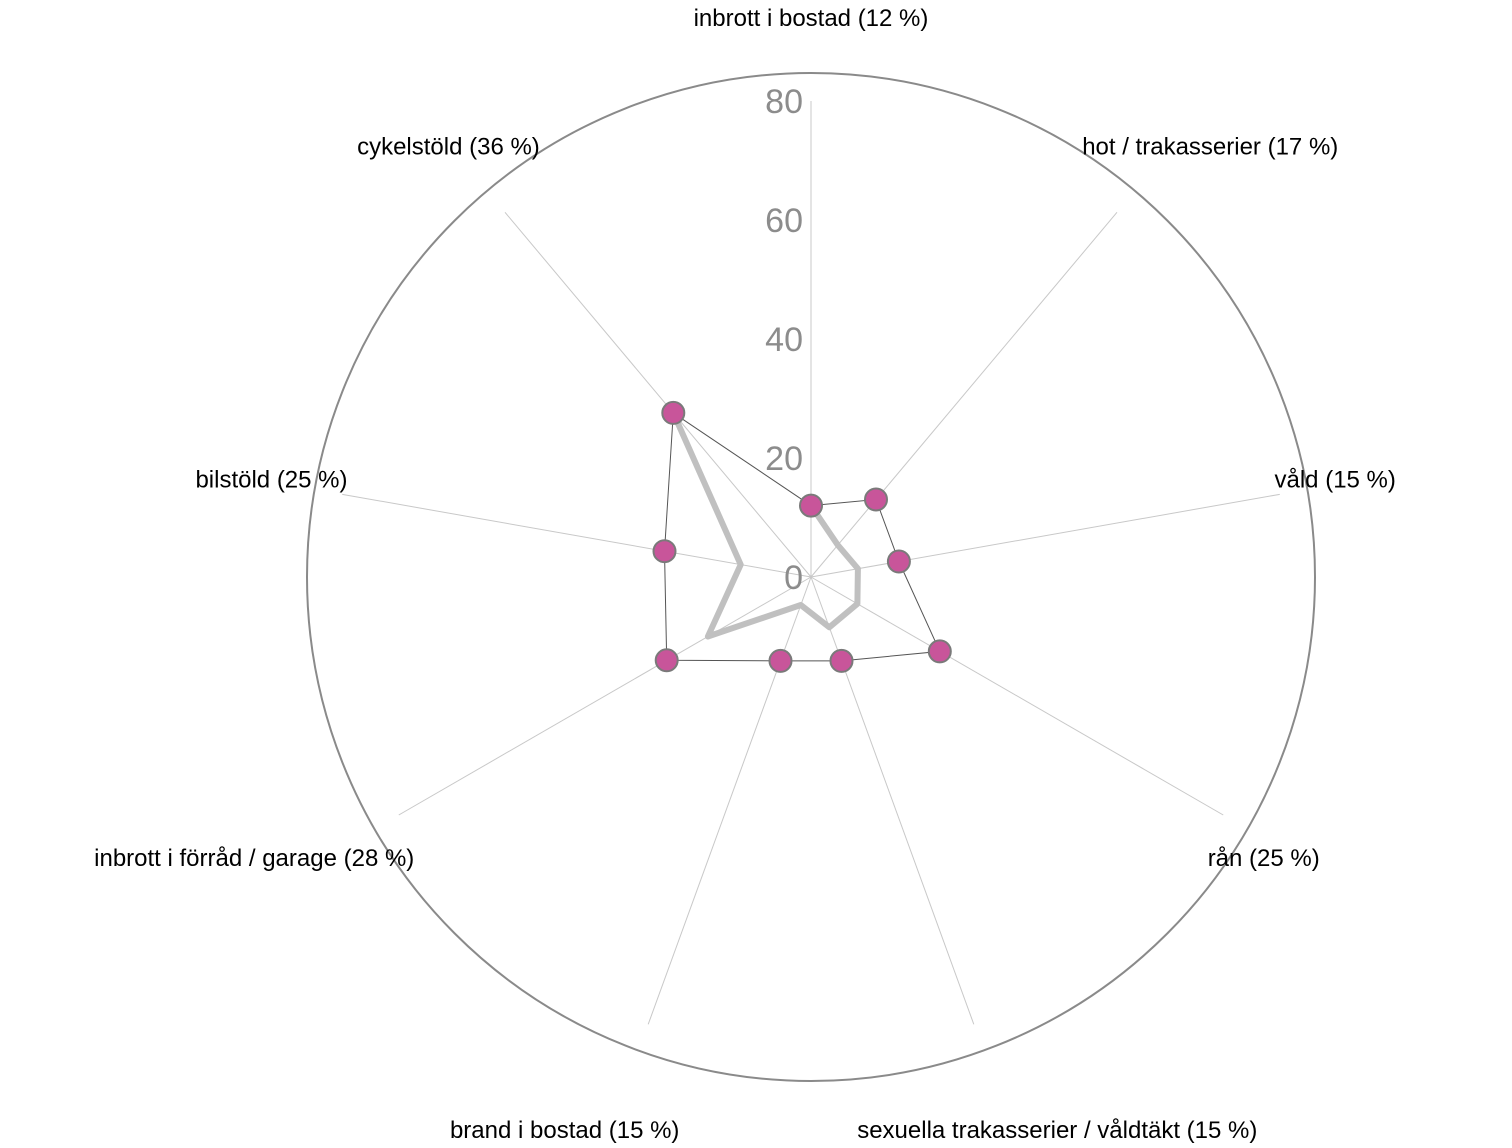 This screenshot has width=1512, height=1148. Describe the element at coordinates (1335, 479) in the screenshot. I see `category-label-2: våld (15 %)` at that location.